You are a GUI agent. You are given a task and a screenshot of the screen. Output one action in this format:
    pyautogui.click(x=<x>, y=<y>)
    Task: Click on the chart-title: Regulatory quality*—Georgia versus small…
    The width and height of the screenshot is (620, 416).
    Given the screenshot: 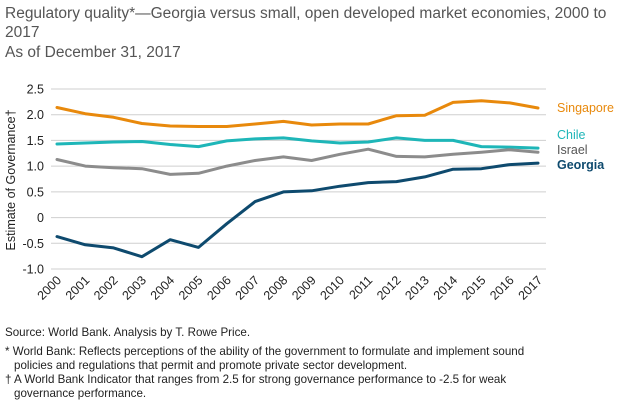 What is the action you would take?
    pyautogui.click(x=306, y=23)
    